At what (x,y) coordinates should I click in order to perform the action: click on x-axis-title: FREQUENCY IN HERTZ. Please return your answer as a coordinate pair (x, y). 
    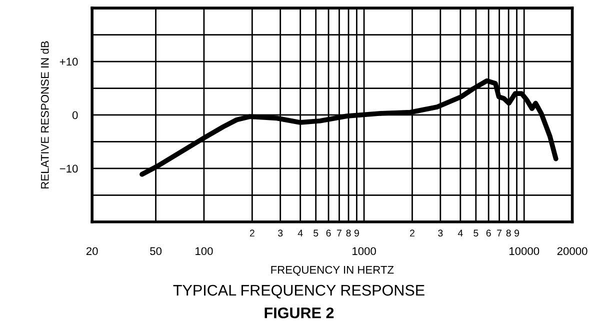
    Looking at the image, I should click on (332, 271).